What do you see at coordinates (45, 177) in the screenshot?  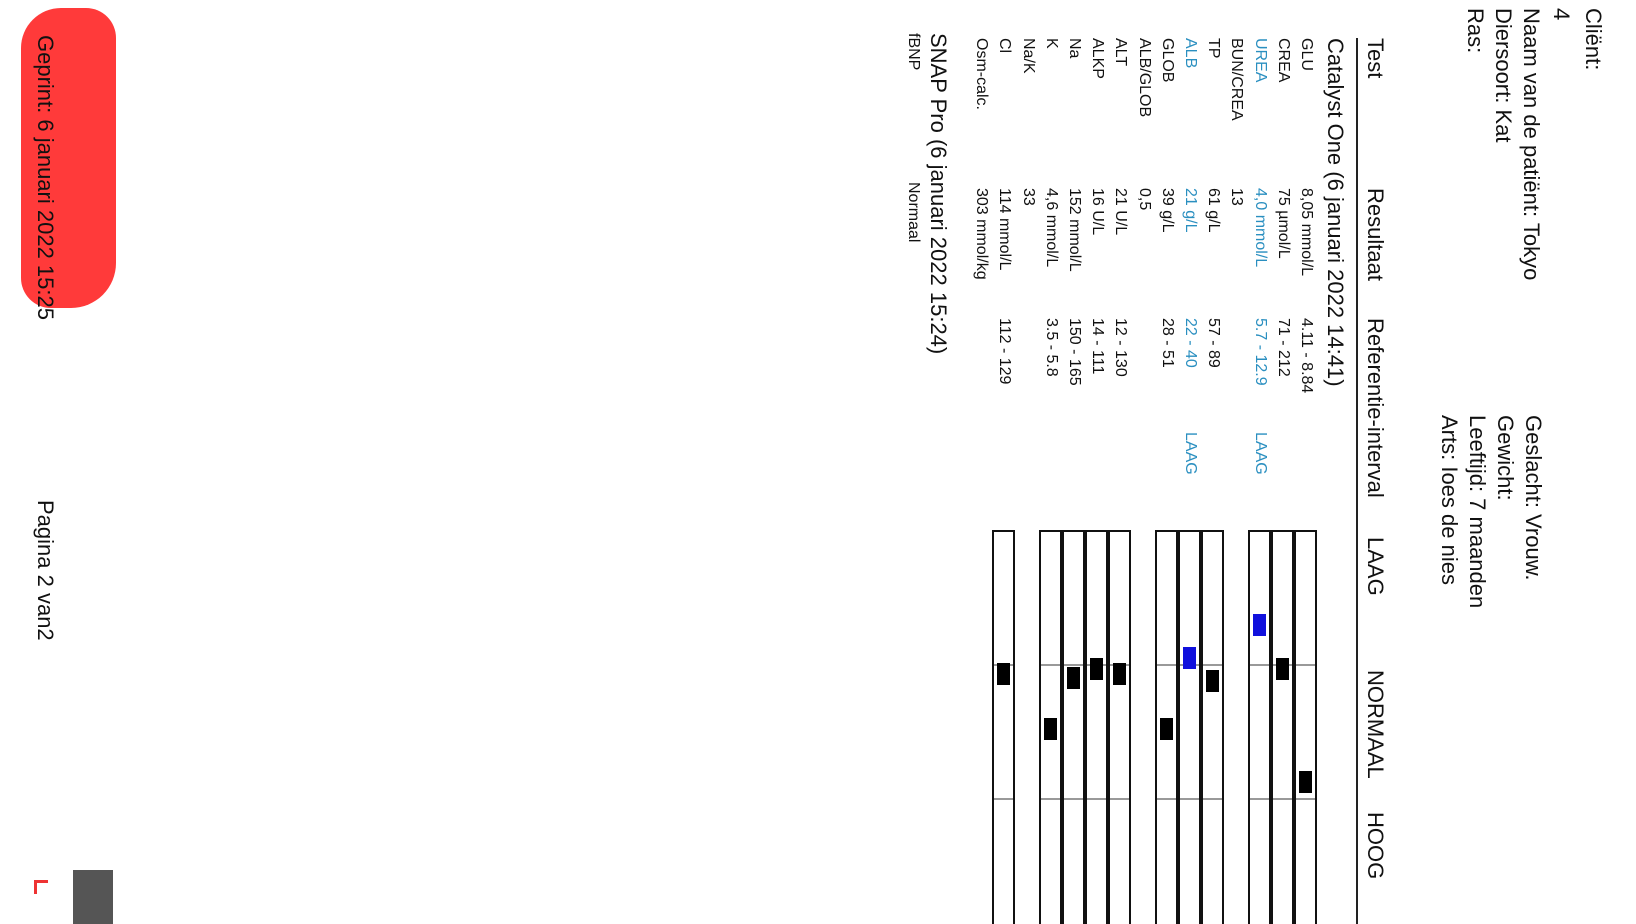 I see `printed-date: Geprint: 6 januari 2022 15:25` at bounding box center [45, 177].